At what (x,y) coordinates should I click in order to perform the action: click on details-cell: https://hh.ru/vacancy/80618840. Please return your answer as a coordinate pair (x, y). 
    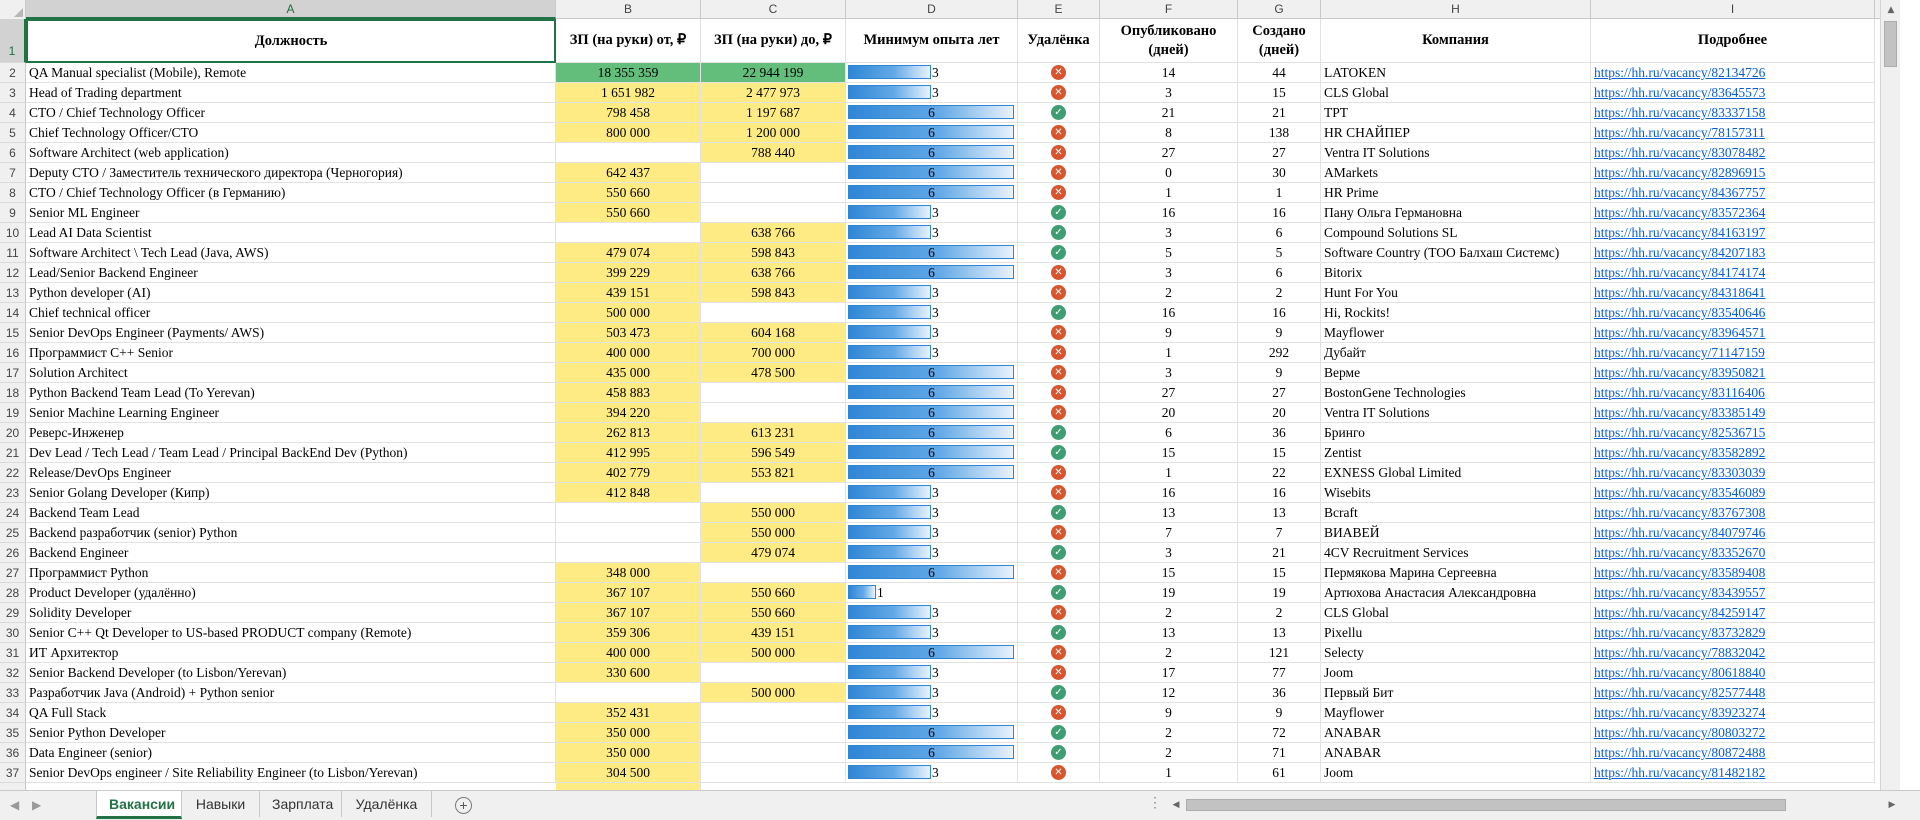
    Looking at the image, I should click on (1733, 673).